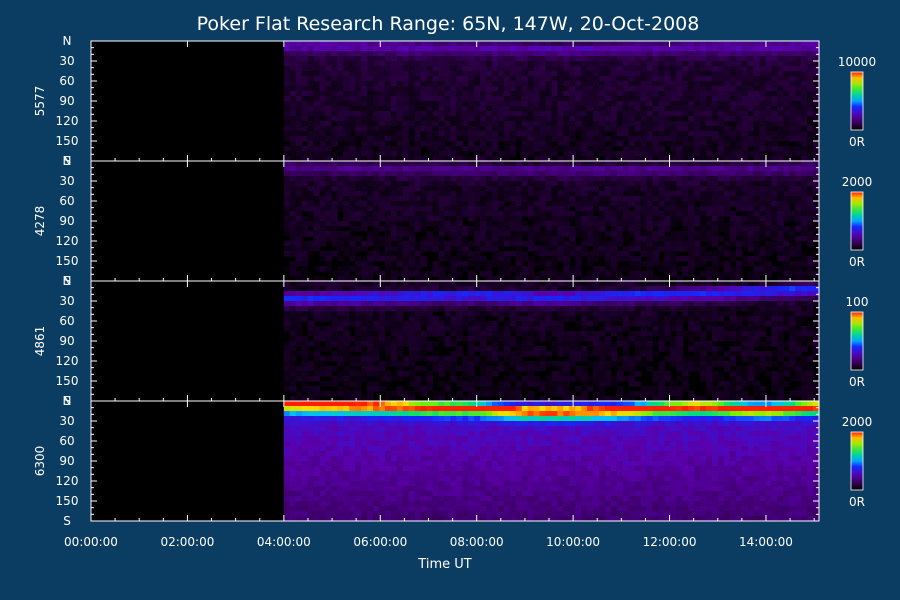 This screenshot has height=600, width=900. Describe the element at coordinates (551, 221) in the screenshot. I see `heatmap-cells` at that location.